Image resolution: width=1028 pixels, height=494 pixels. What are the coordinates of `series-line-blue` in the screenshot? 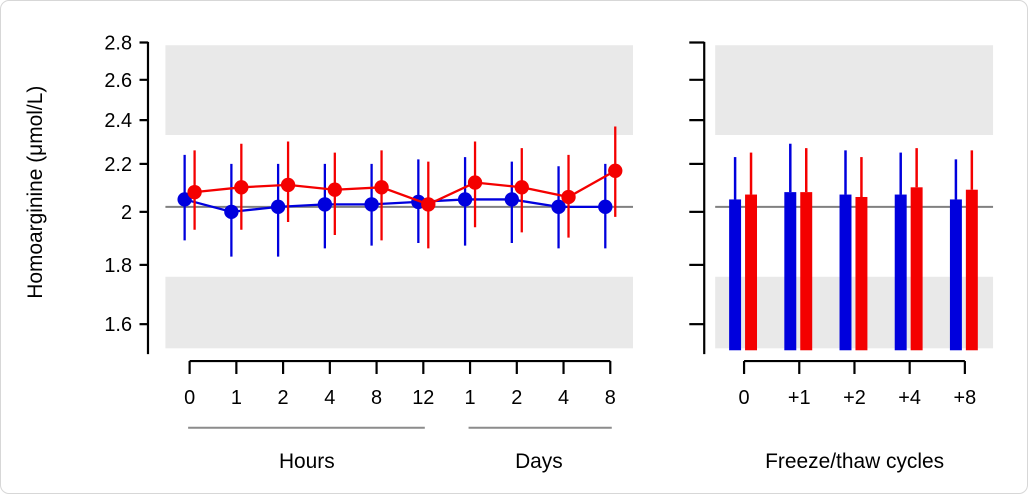 It's located at (395, 206).